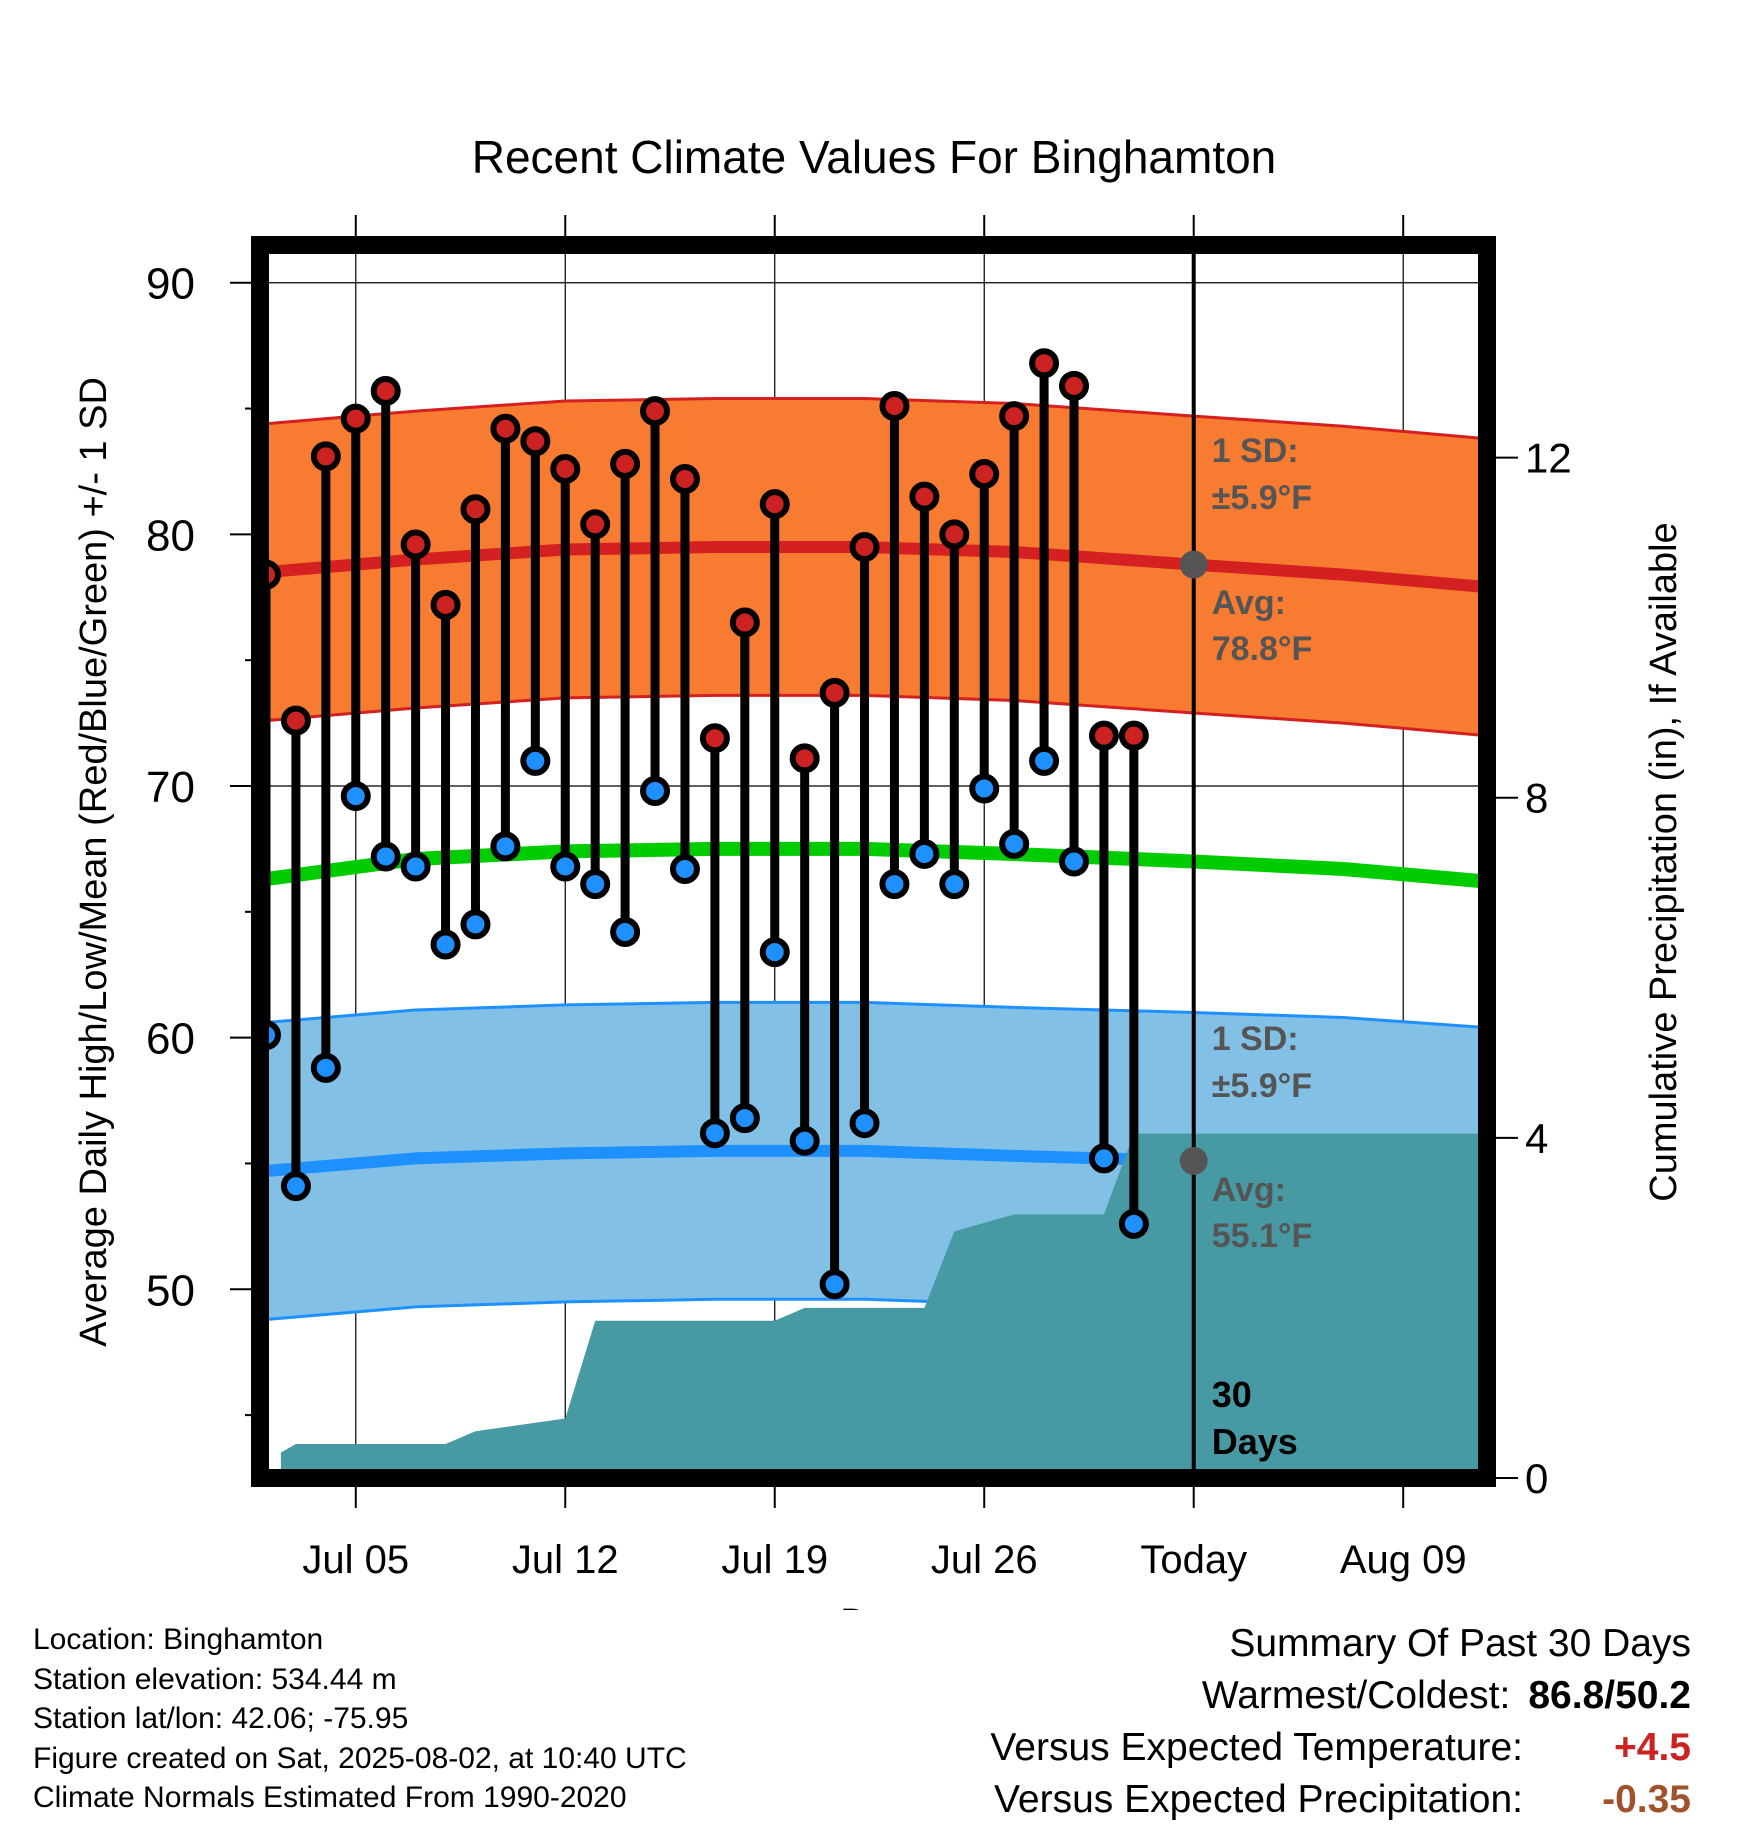 The width and height of the screenshot is (1748, 1828). Describe the element at coordinates (774, 1560) in the screenshot. I see `x-tick-label: Jul 19` at that location.